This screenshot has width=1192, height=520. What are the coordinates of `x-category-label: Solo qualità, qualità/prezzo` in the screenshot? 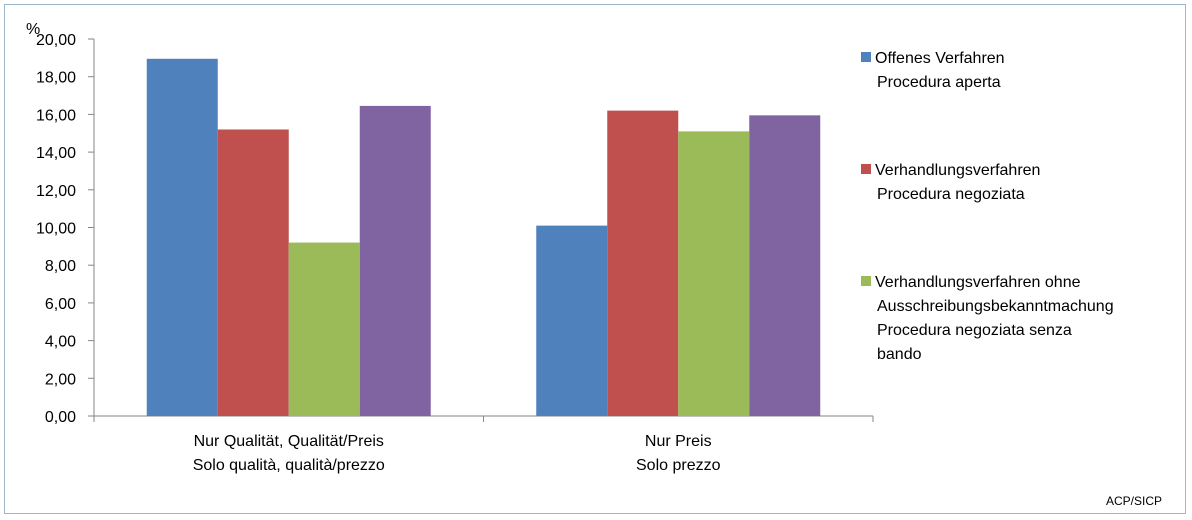 It's located at (289, 465).